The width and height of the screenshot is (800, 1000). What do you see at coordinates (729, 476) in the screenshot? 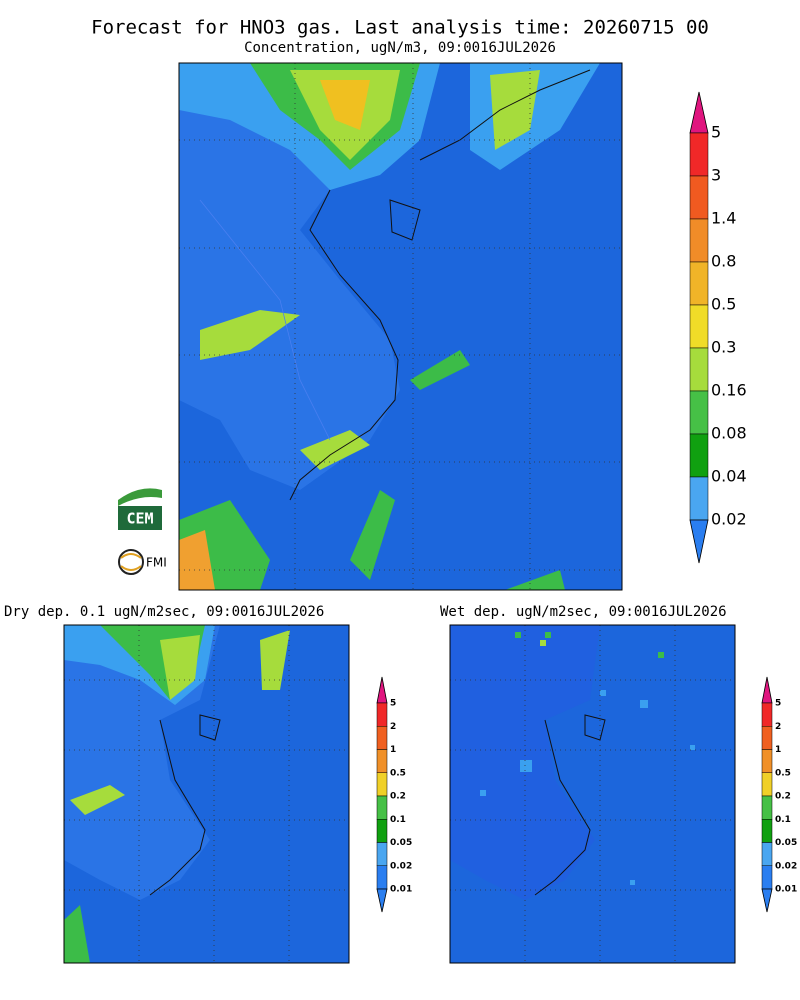
I see `colorbar-label: 0.04` at bounding box center [729, 476].